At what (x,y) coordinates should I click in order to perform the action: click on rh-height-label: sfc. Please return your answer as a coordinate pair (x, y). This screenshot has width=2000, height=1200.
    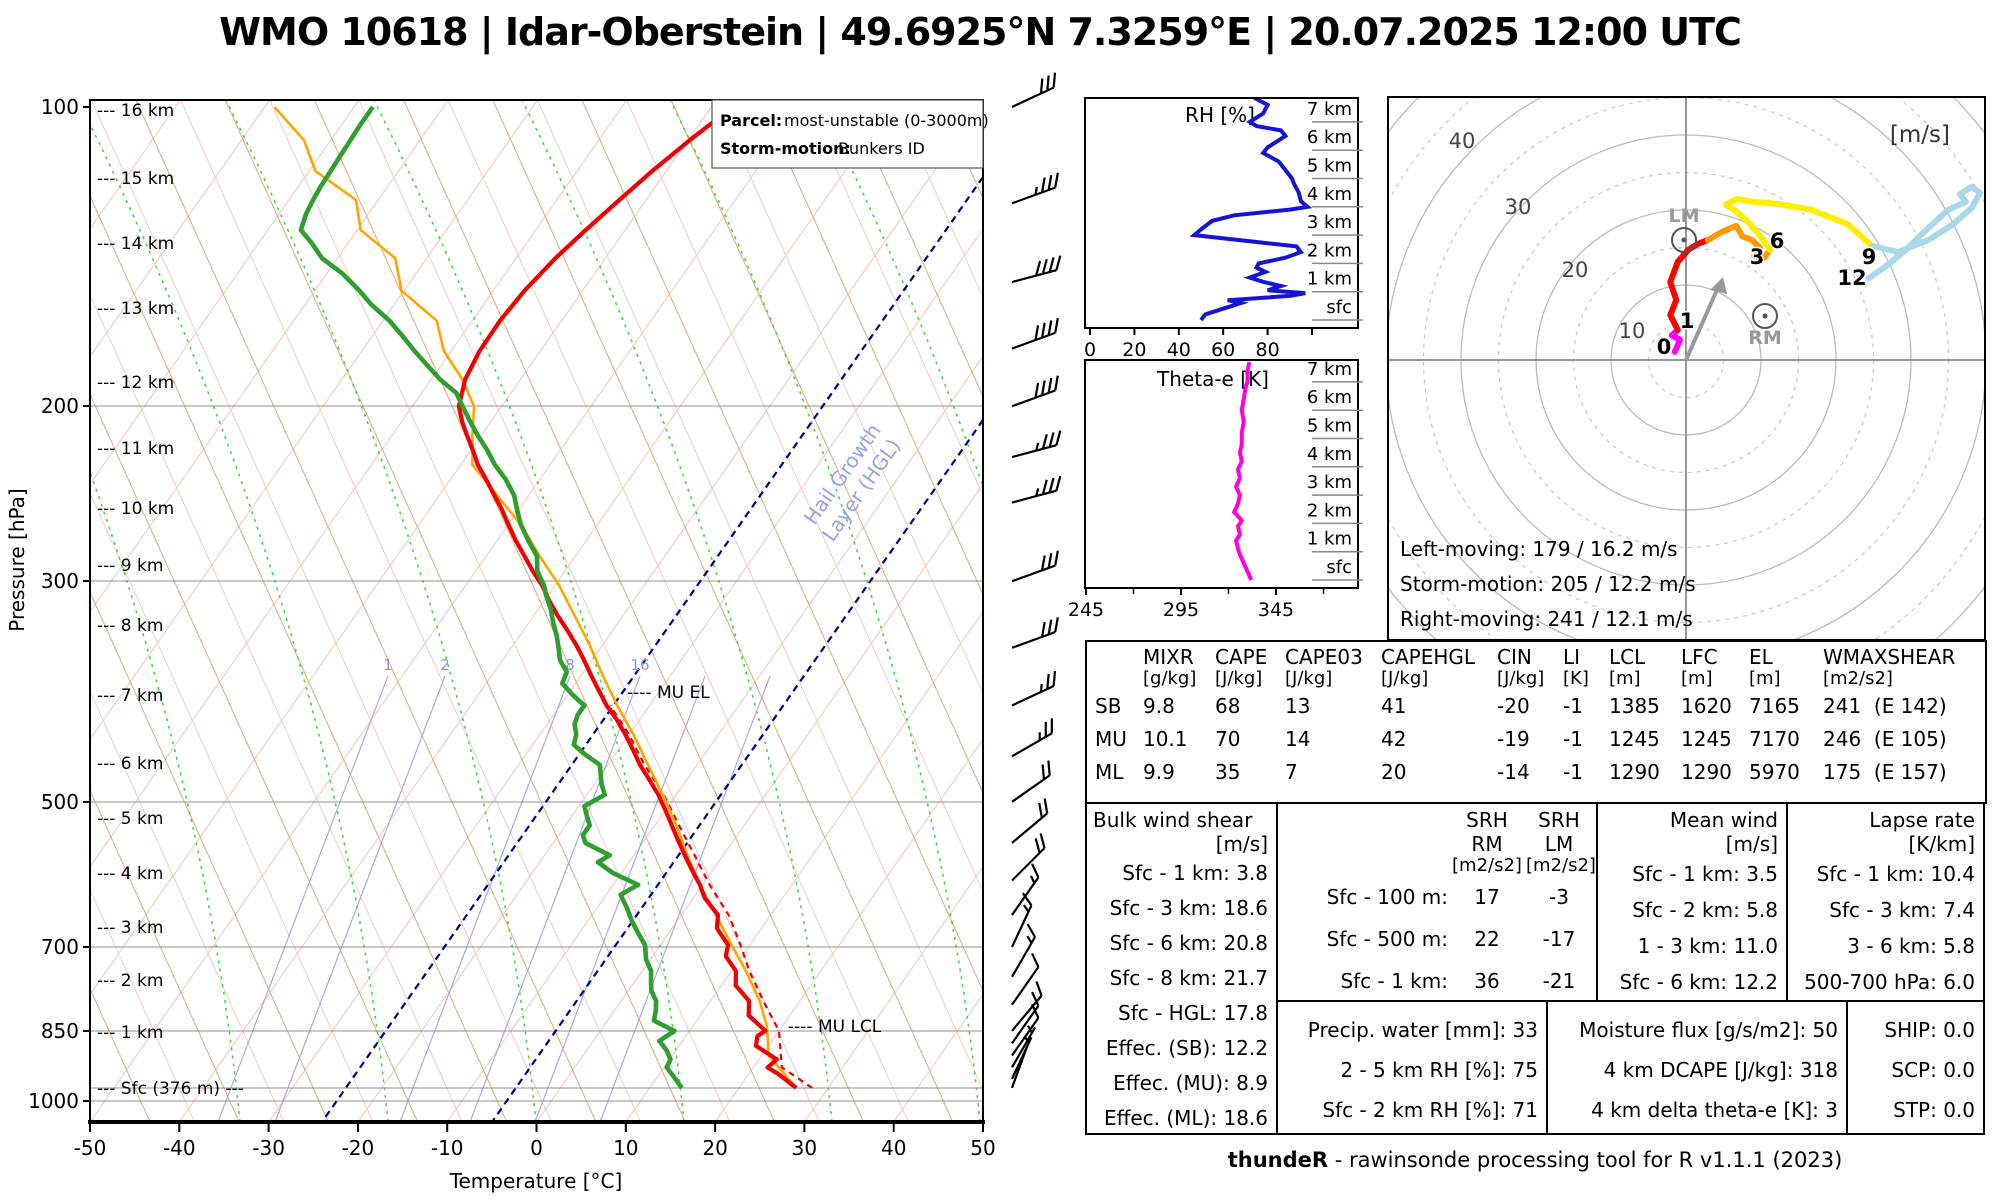
    Looking at the image, I should click on (1339, 307).